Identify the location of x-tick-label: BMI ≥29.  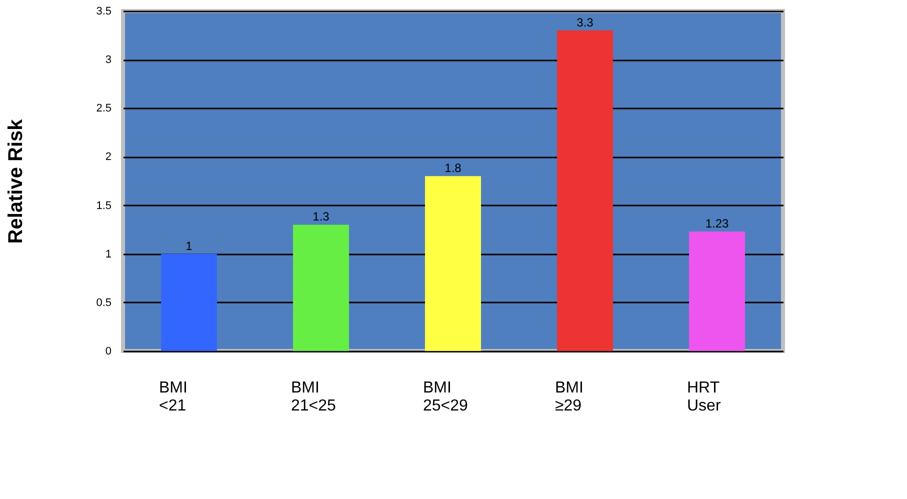
(569, 397).